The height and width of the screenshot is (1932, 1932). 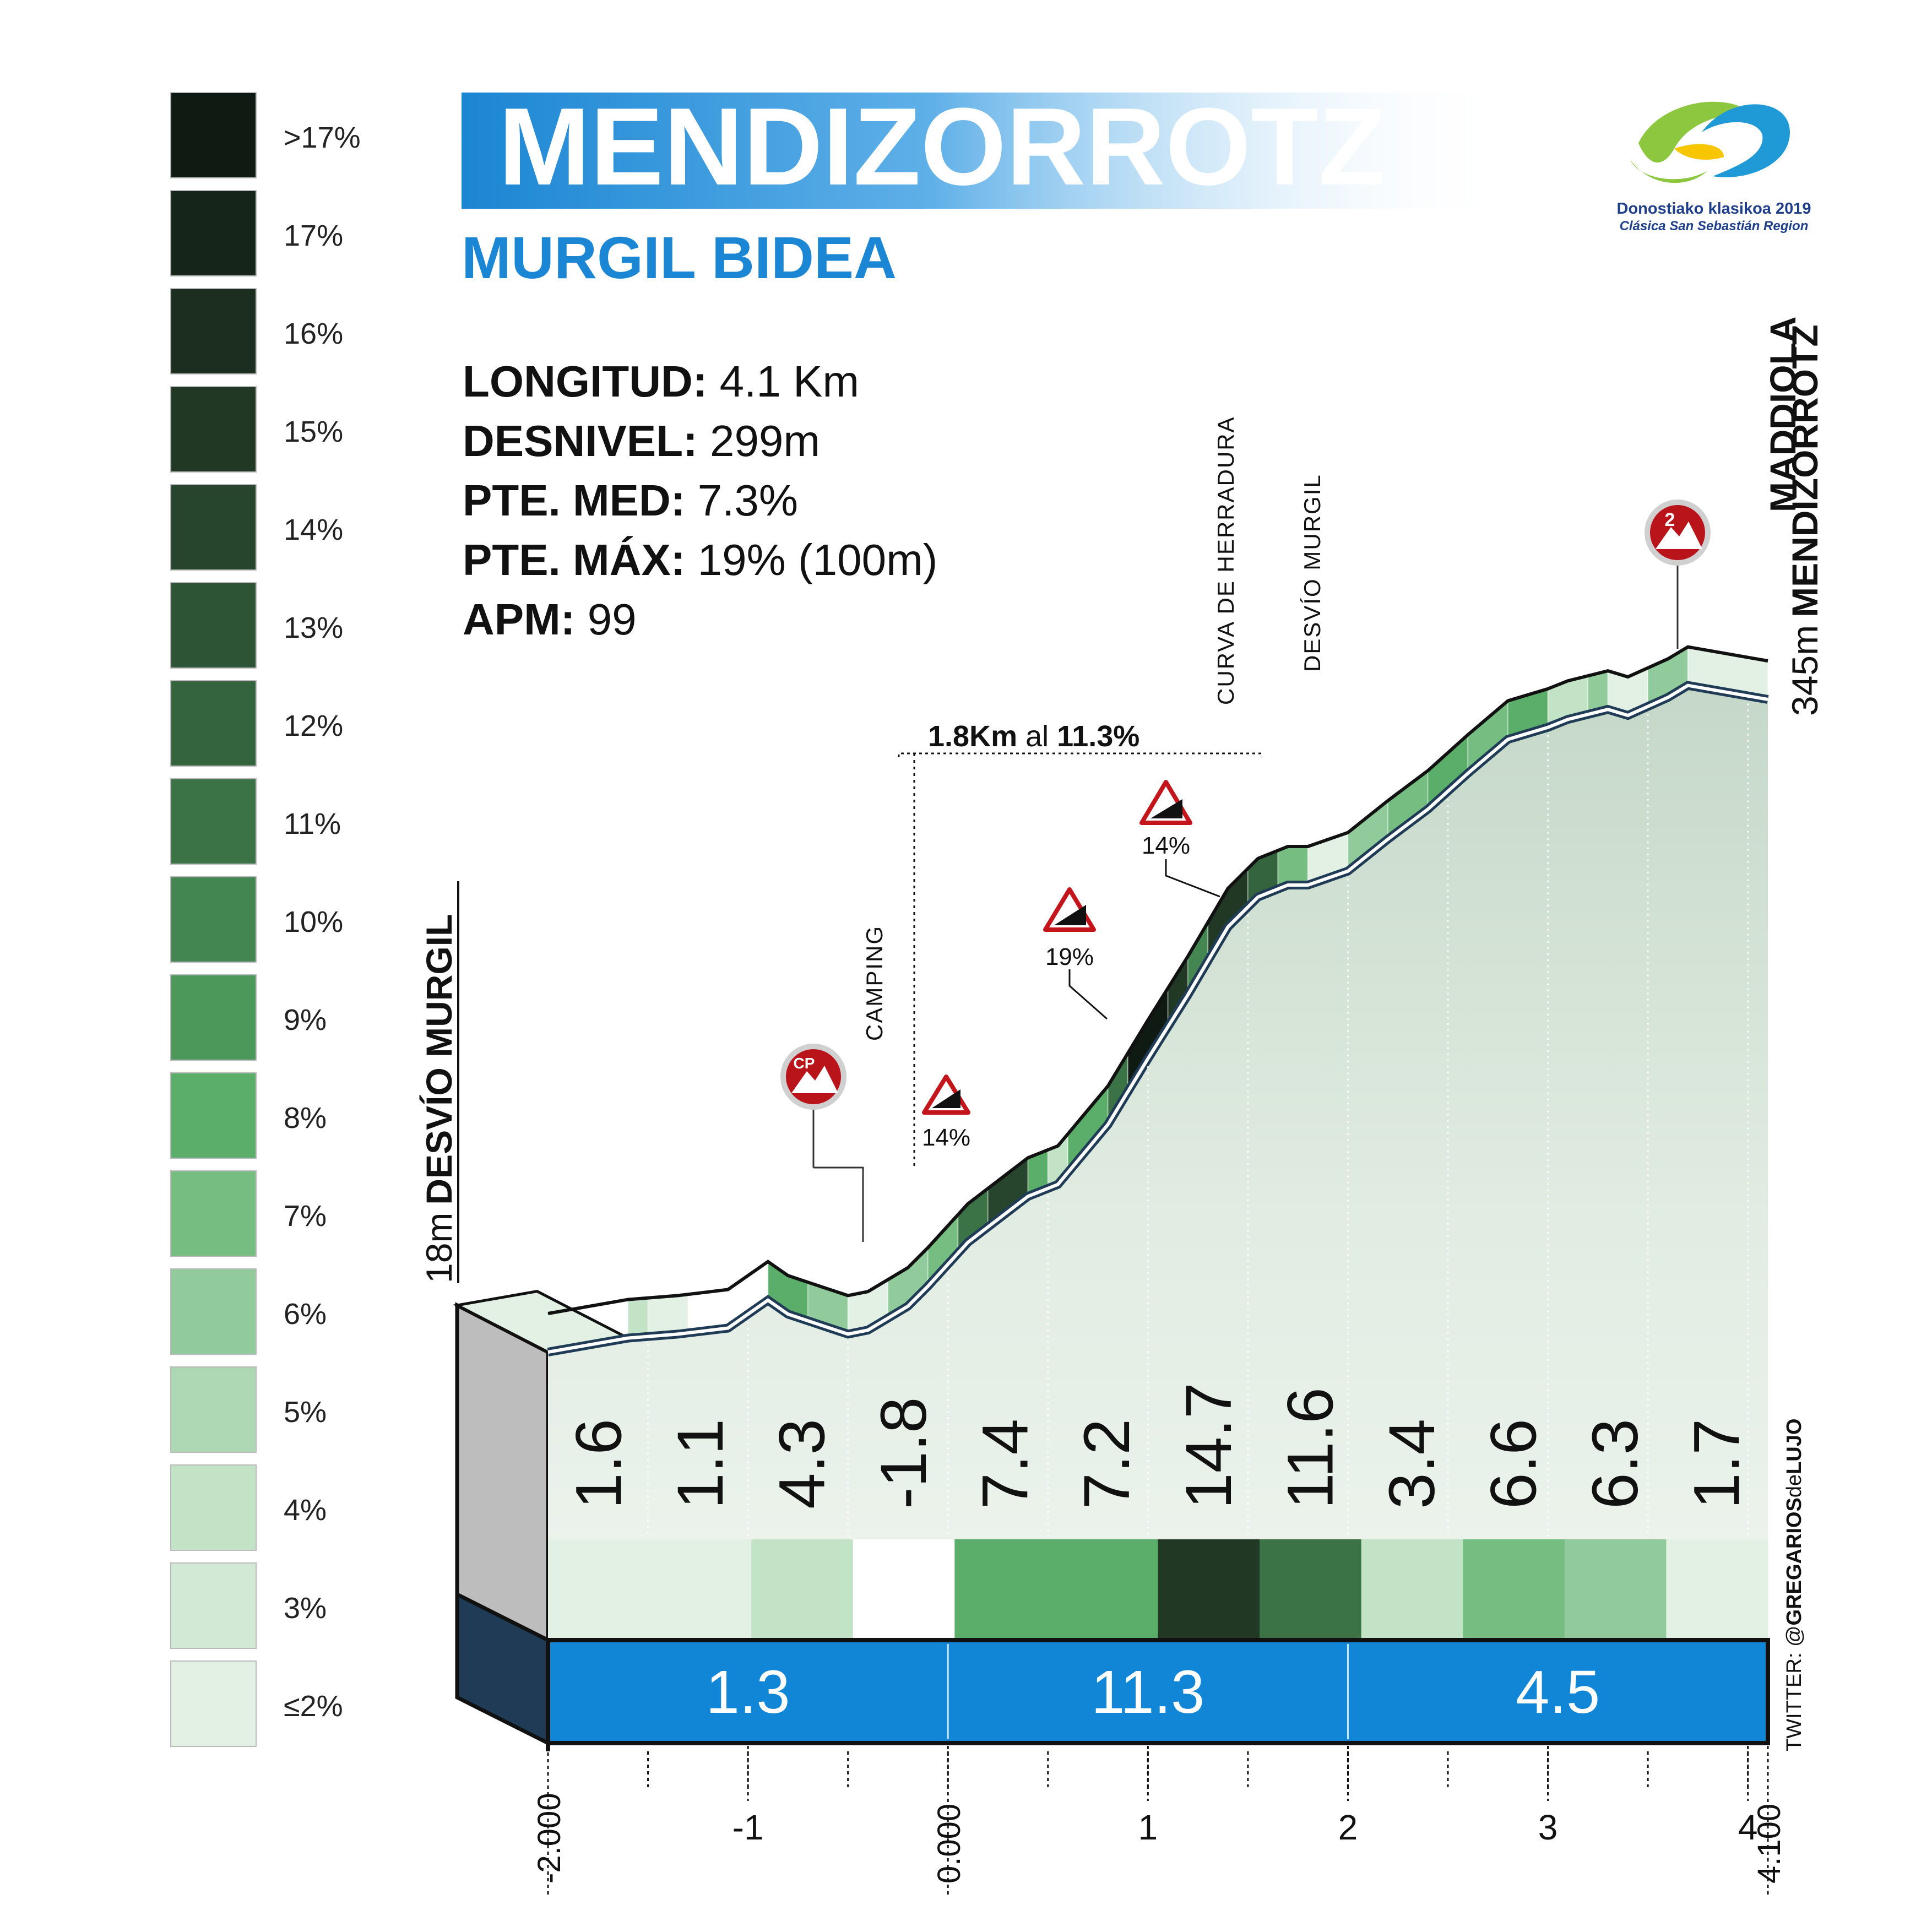 I want to click on logo-green-shape, so click(x=1694, y=132).